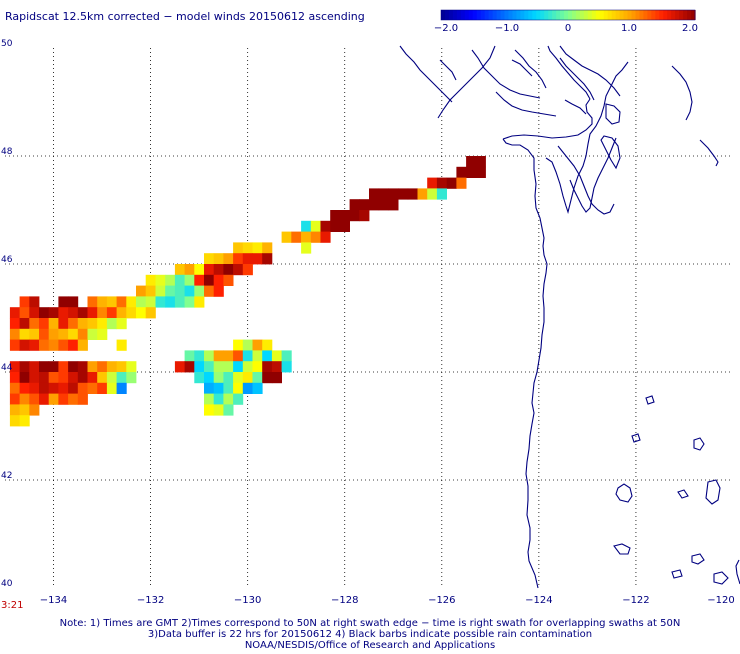  Describe the element at coordinates (566, 21) in the screenshot. I see `colorbar: −2.0 −1.0 0 1.0 2.0` at that location.